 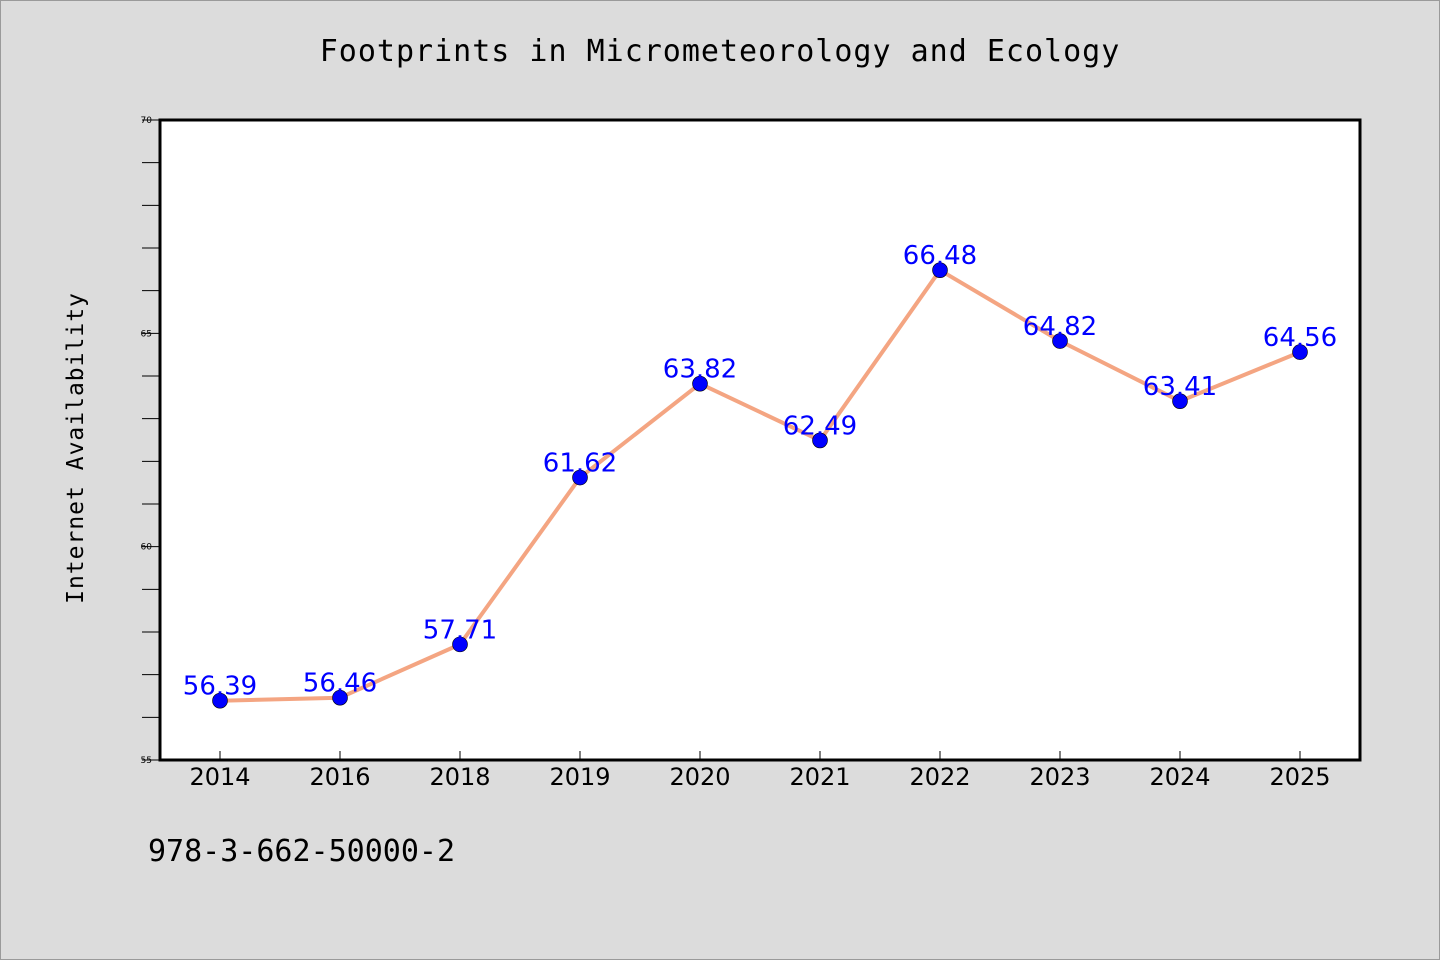 What do you see at coordinates (459, 777) in the screenshot?
I see `x-tick-label: 2018` at bounding box center [459, 777].